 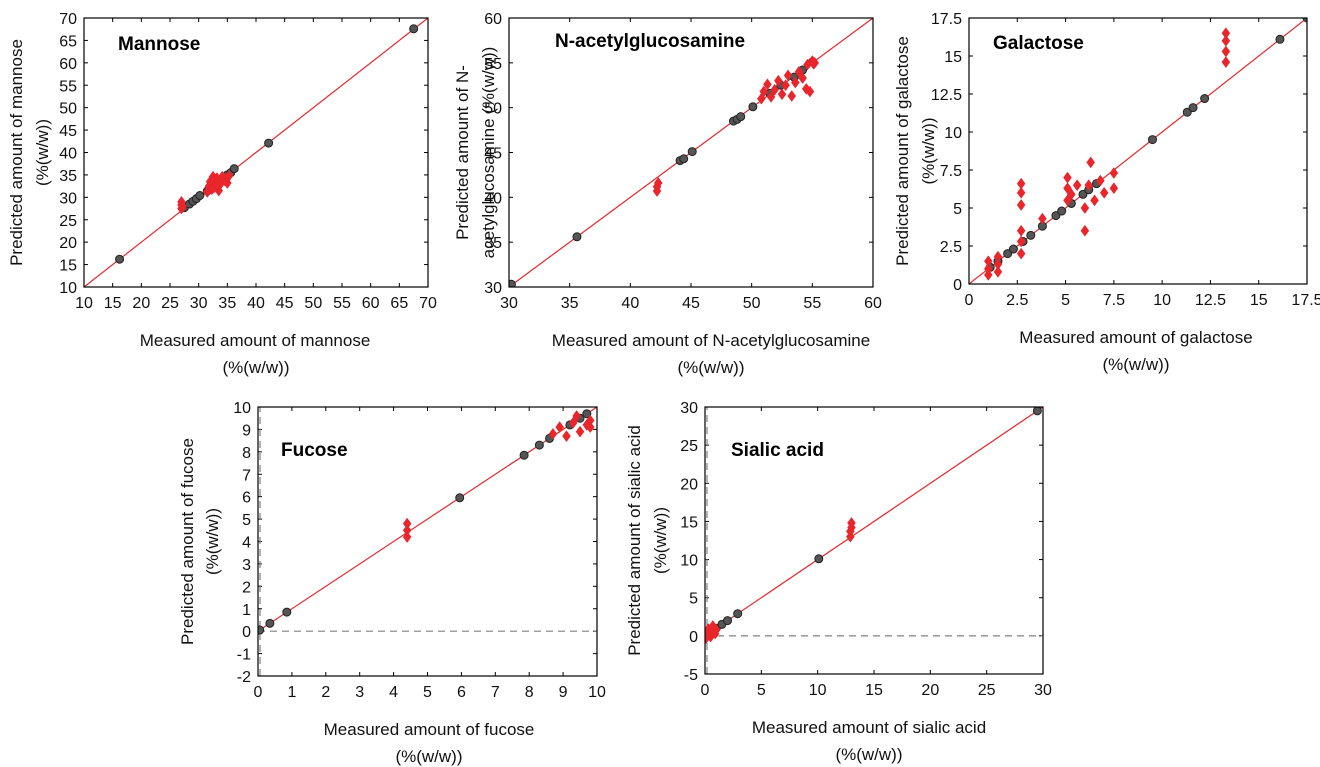 I want to click on y-tick-label: 10, so click(x=242, y=408).